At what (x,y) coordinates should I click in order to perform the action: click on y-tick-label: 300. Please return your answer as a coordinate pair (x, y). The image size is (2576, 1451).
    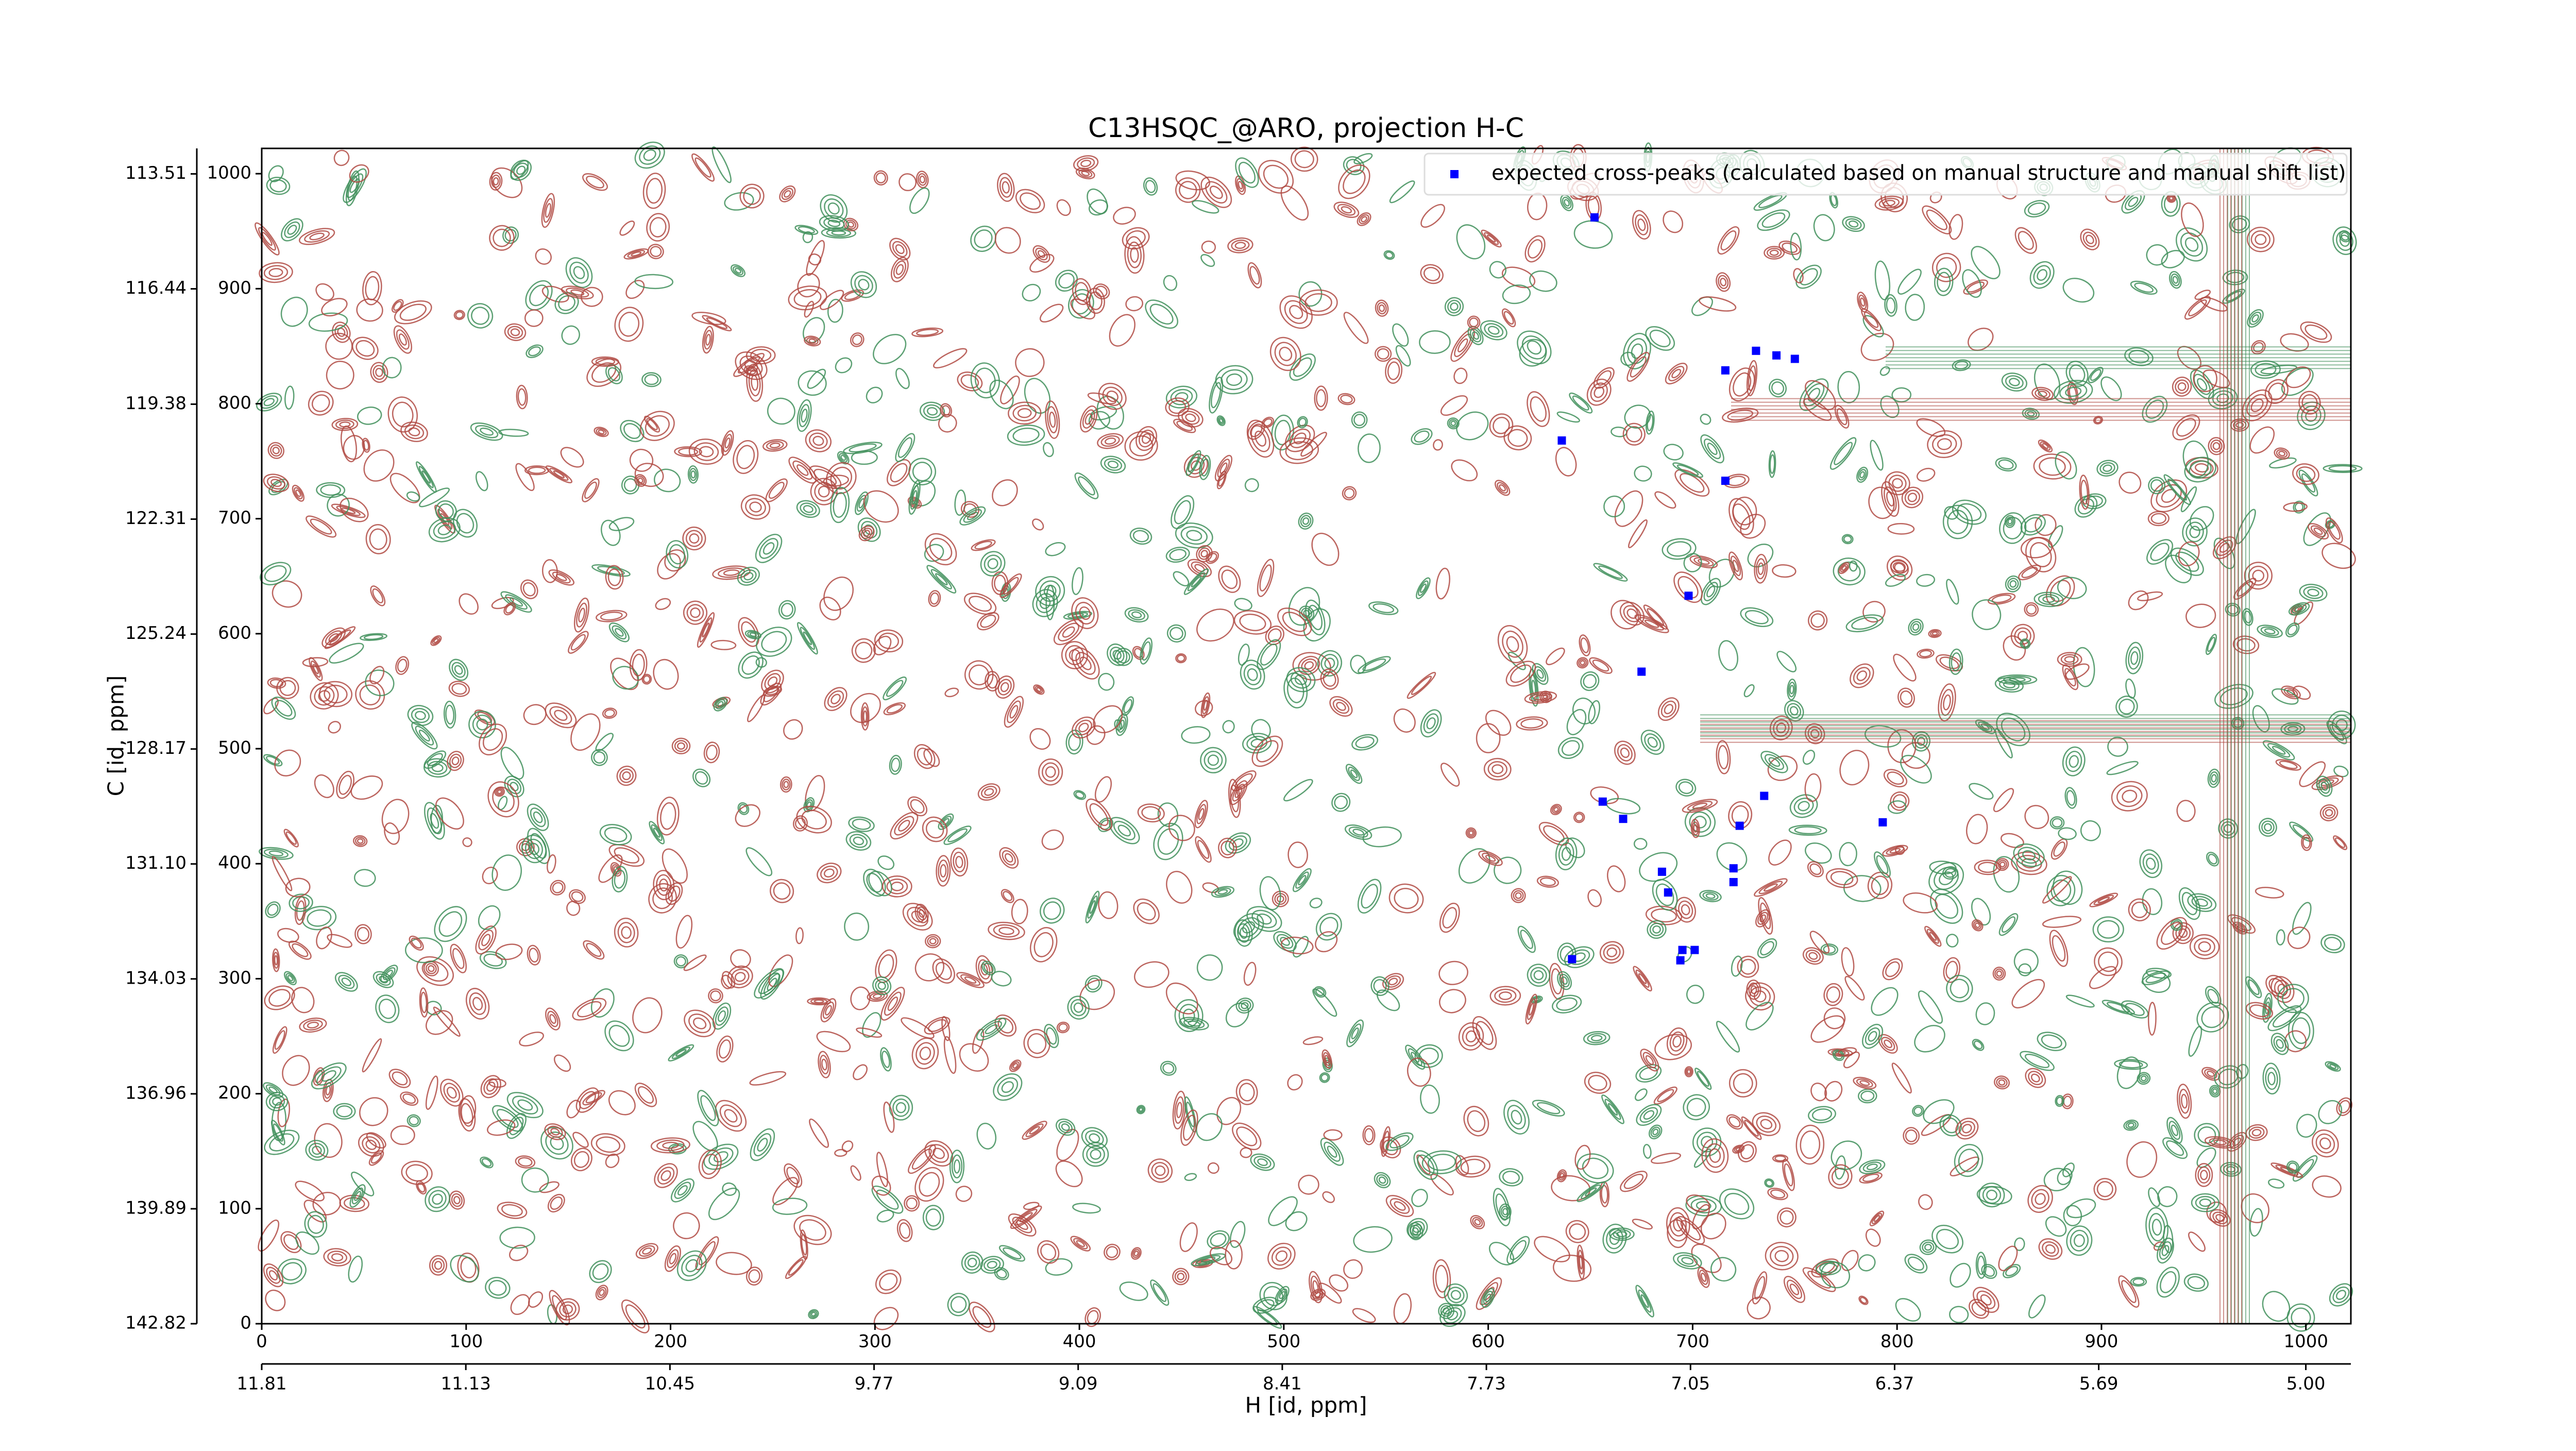
    Looking at the image, I should click on (234, 978).